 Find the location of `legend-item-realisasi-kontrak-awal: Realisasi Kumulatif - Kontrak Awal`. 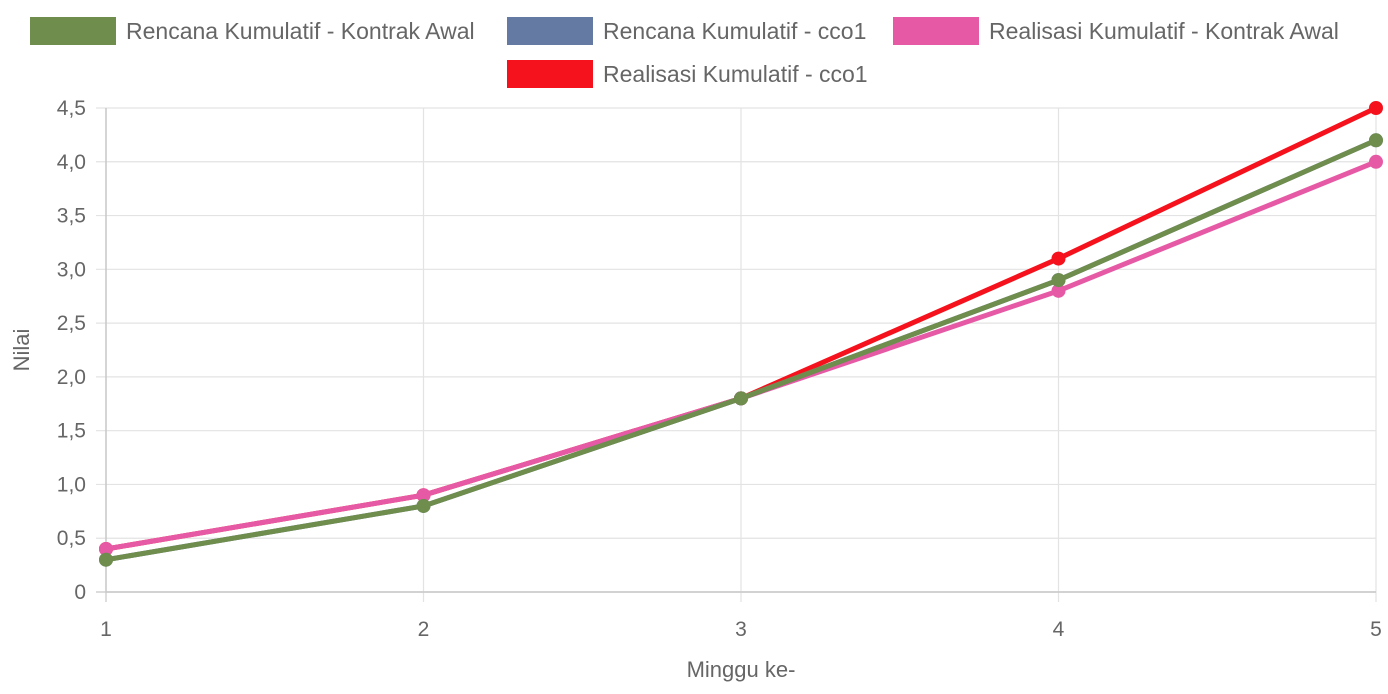

legend-item-realisasi-kontrak-awal: Realisasi Kumulatif - Kontrak Awal is located at coordinates (1116, 31).